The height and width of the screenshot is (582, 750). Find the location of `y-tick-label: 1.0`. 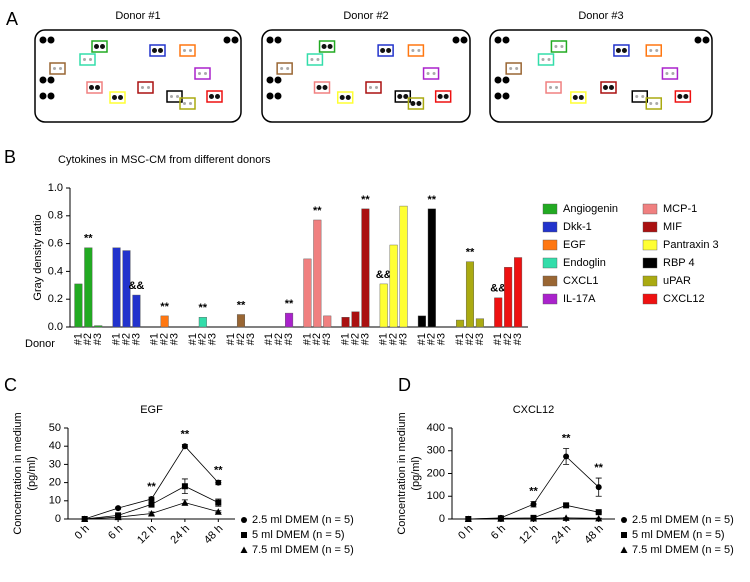

y-tick-label: 1.0 is located at coordinates (55, 188).